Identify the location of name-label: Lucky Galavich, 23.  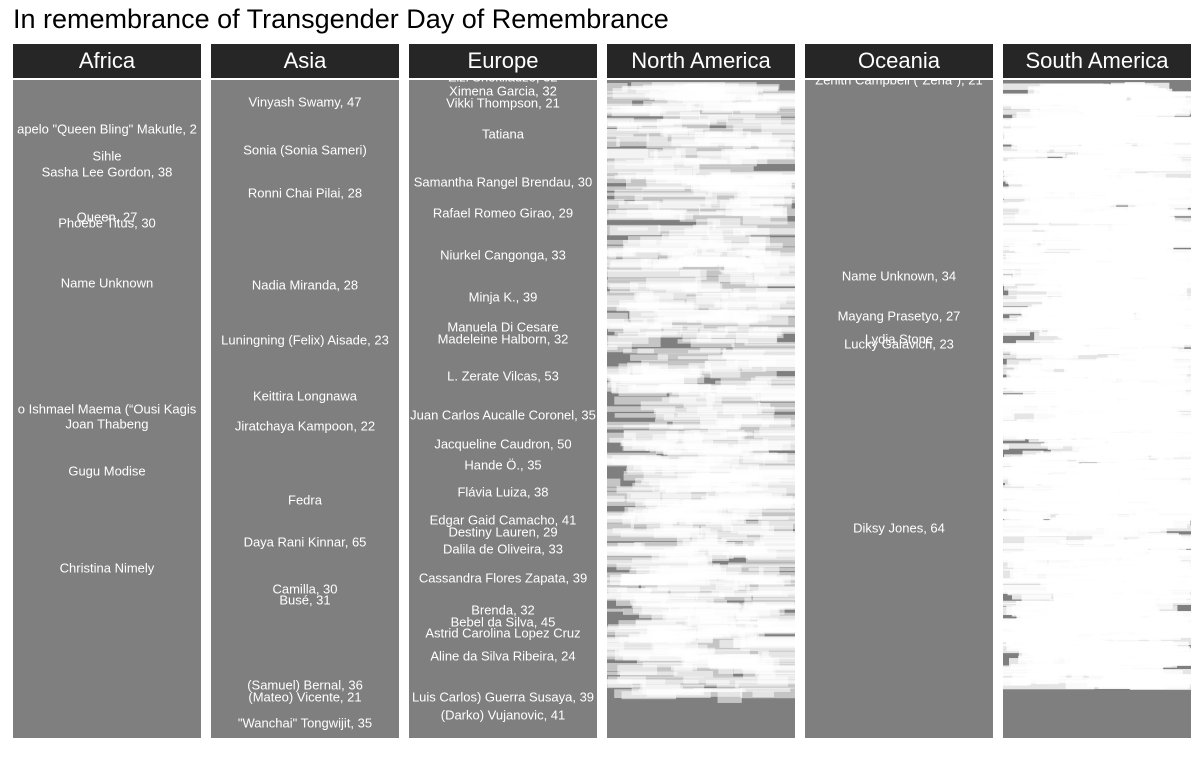
(899, 343).